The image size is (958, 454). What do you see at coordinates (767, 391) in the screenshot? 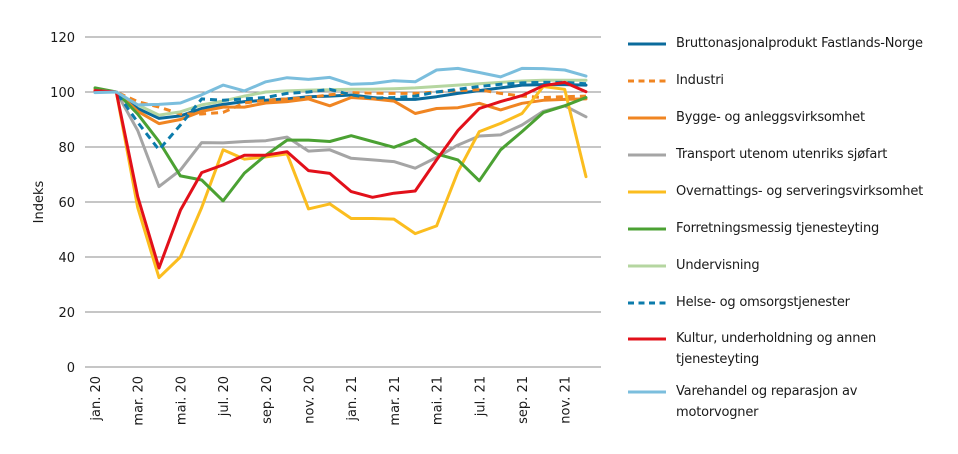
I see `legend-label-line: Varehandel og reparasjon av` at bounding box center [767, 391].